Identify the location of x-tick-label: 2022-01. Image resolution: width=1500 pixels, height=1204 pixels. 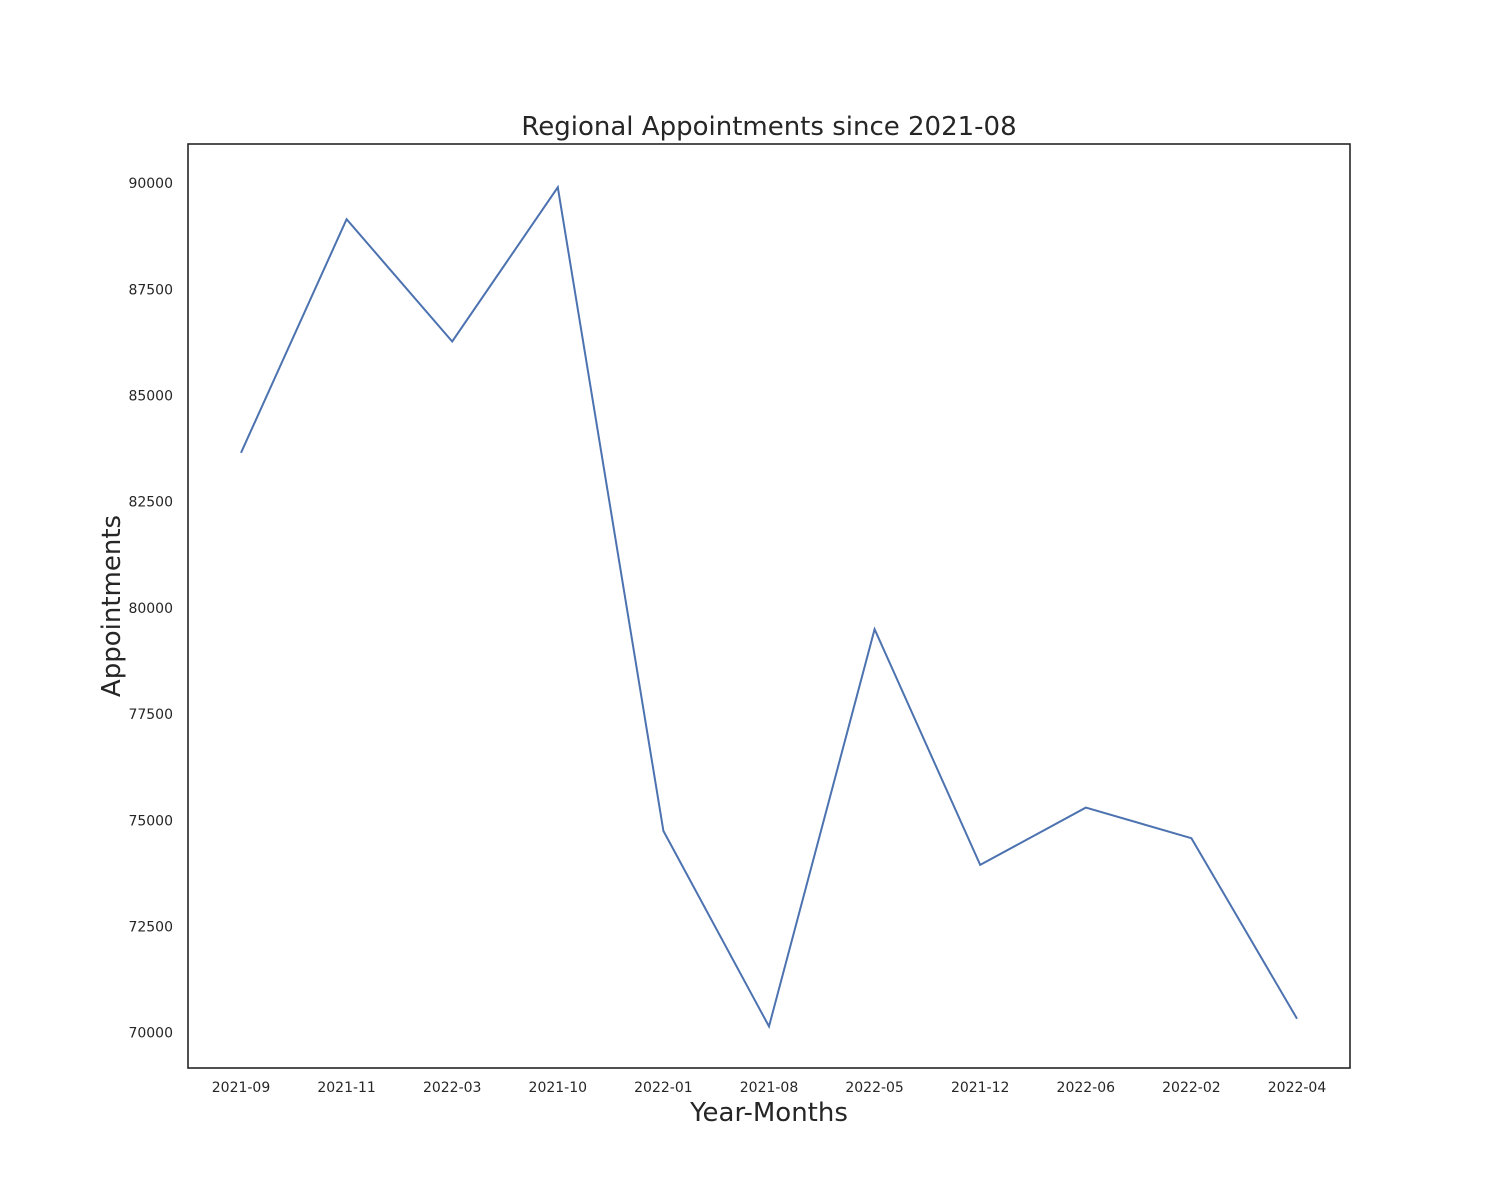
(663, 1088).